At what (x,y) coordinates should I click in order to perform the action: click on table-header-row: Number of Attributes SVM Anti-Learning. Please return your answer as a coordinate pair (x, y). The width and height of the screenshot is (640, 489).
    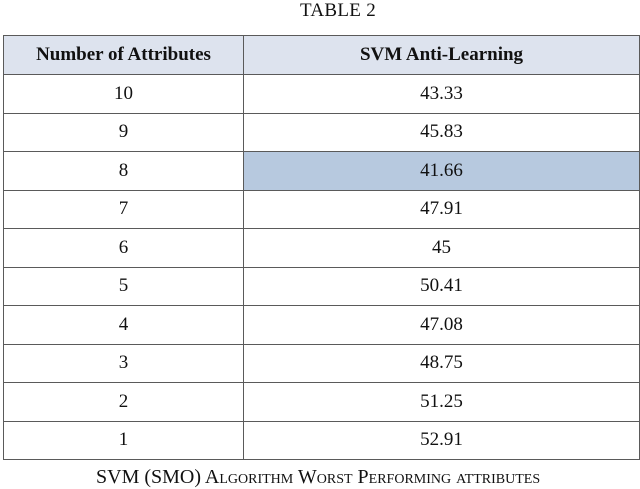
    Looking at the image, I should click on (321, 55).